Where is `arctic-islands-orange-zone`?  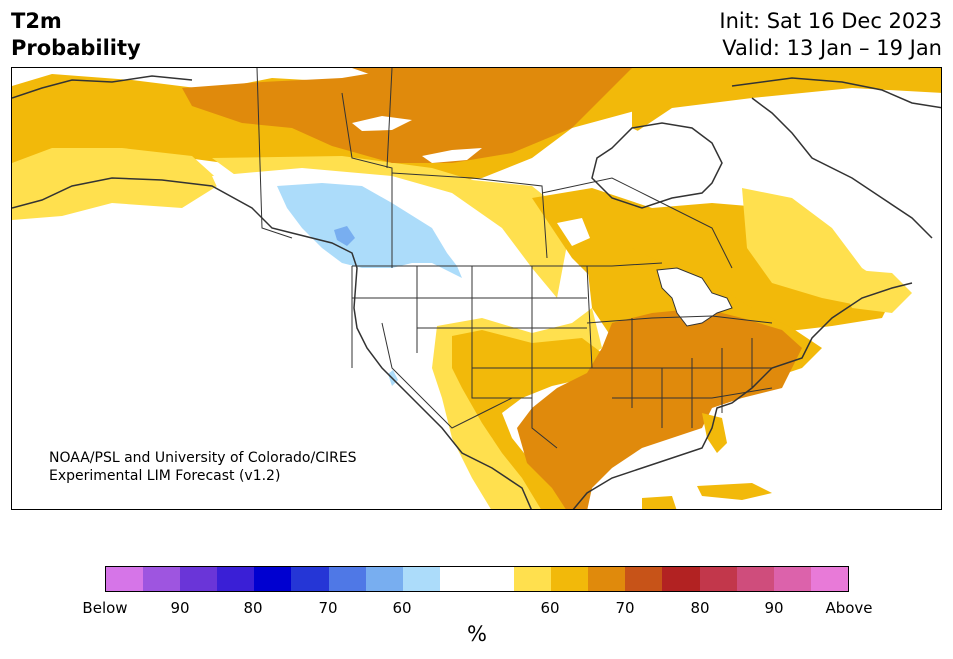
arctic-islands-orange-zone is located at coordinates (412, 75).